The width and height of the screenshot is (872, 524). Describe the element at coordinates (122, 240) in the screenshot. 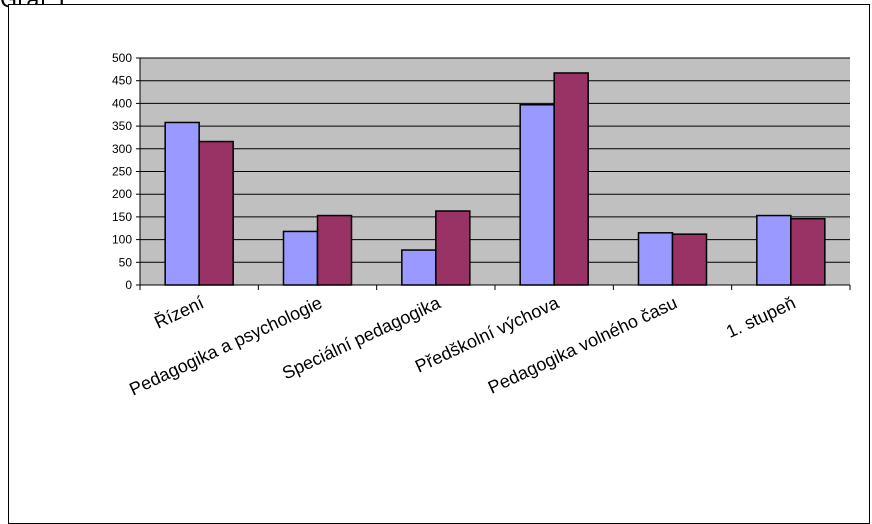

I see `y-tick-label: 100` at that location.